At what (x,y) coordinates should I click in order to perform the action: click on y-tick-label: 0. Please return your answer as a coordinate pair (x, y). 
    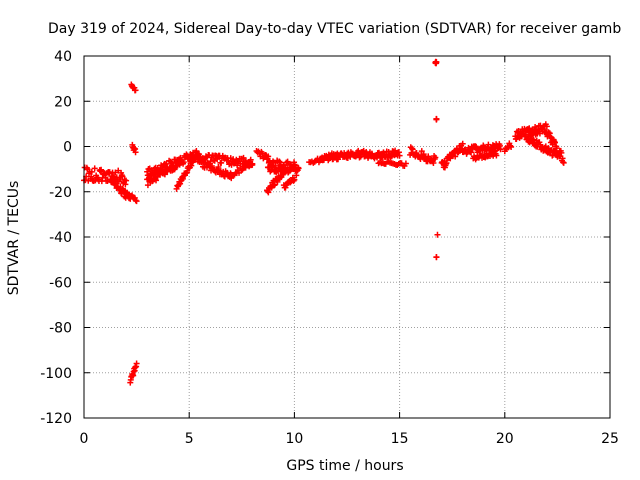
    Looking at the image, I should click on (67, 148).